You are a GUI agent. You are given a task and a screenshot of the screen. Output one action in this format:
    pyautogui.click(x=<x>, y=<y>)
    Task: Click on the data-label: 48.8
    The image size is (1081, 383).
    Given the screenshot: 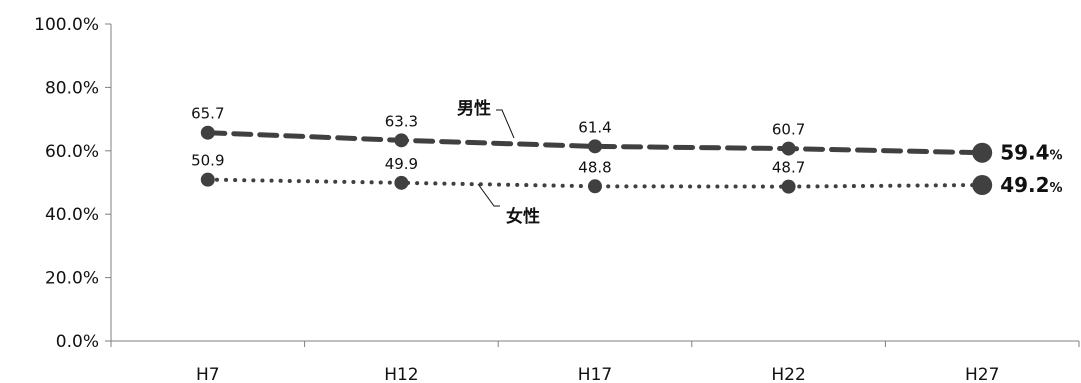 What is the action you would take?
    pyautogui.click(x=594, y=167)
    